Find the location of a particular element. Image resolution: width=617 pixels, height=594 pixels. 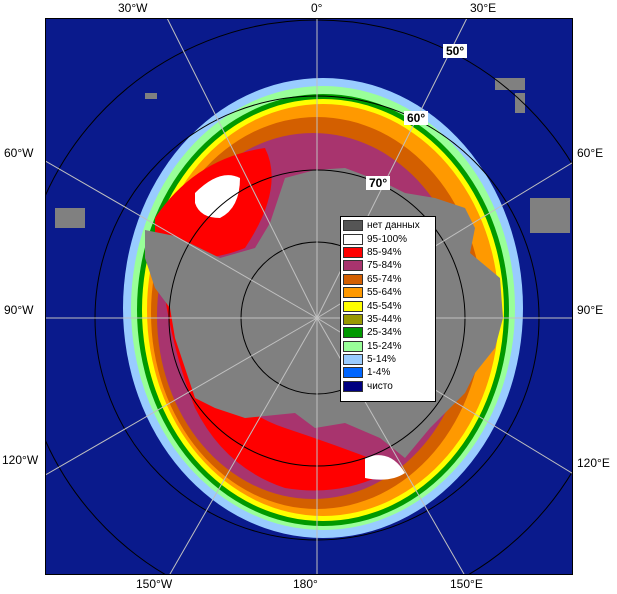

legend-label: 85-94% is located at coordinates (384, 252).